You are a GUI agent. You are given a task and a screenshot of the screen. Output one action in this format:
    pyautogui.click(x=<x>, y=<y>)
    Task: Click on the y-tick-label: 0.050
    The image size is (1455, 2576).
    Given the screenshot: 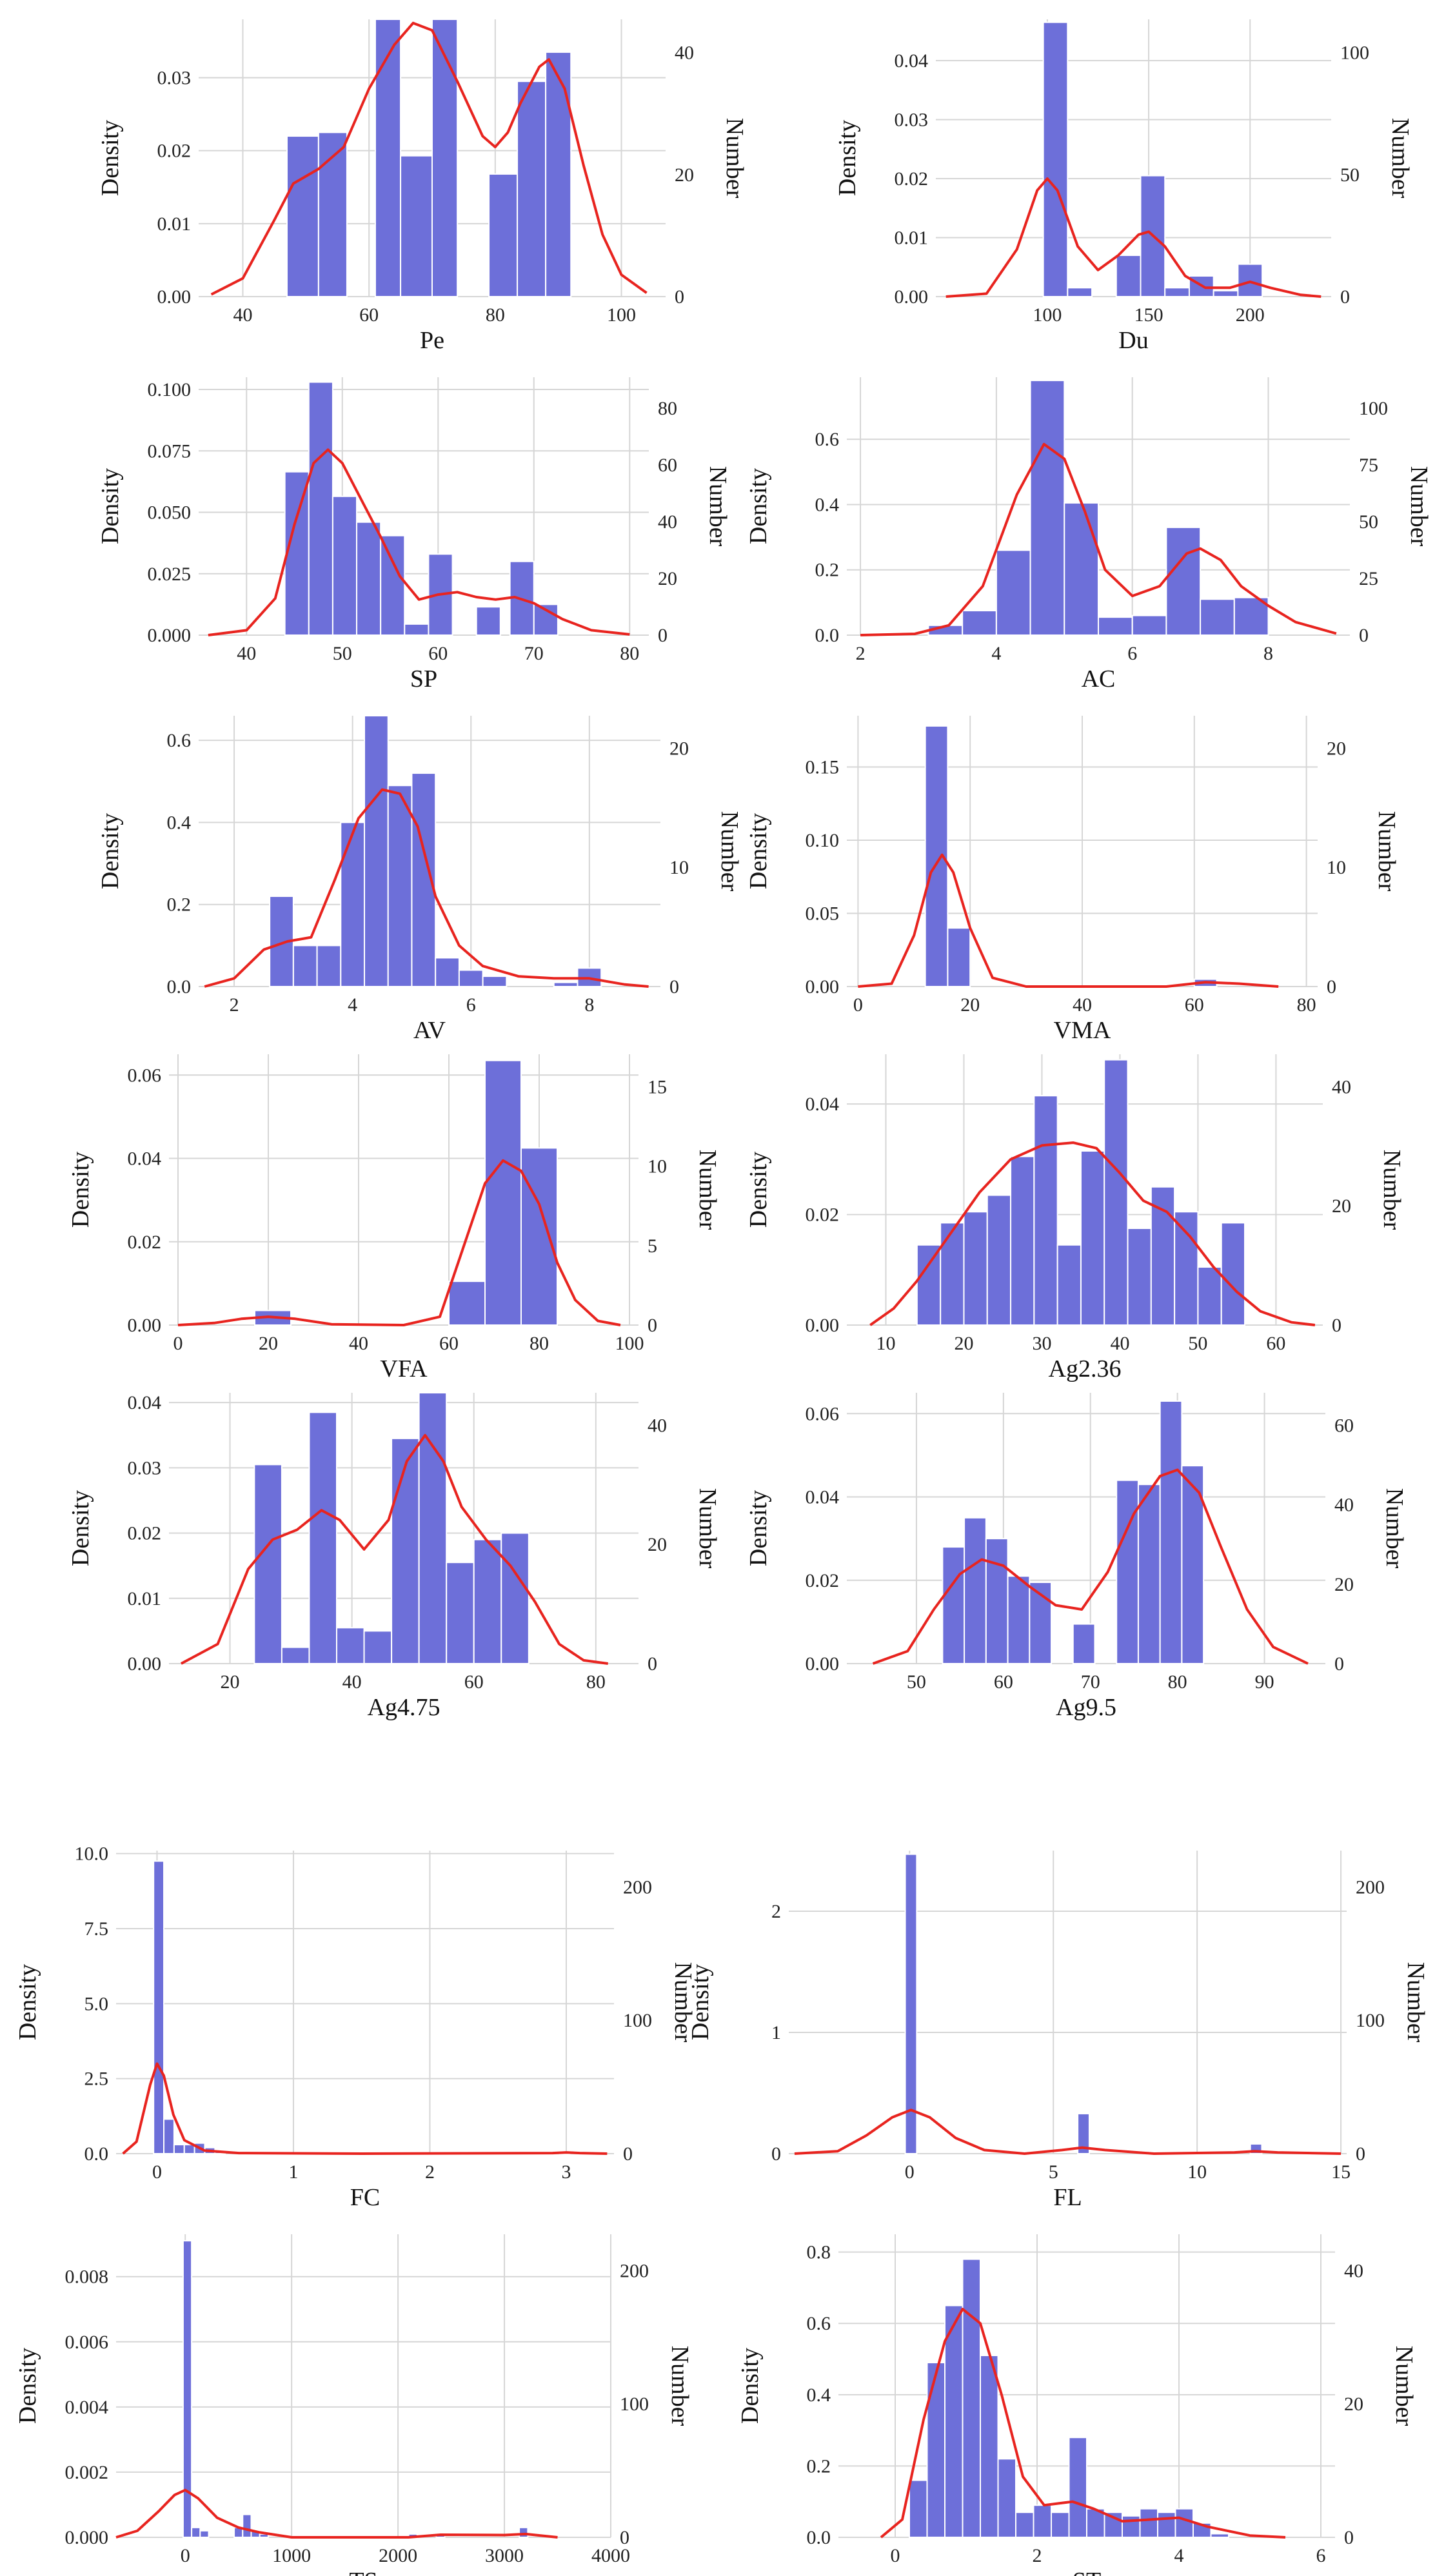 What is the action you would take?
    pyautogui.click(x=170, y=513)
    